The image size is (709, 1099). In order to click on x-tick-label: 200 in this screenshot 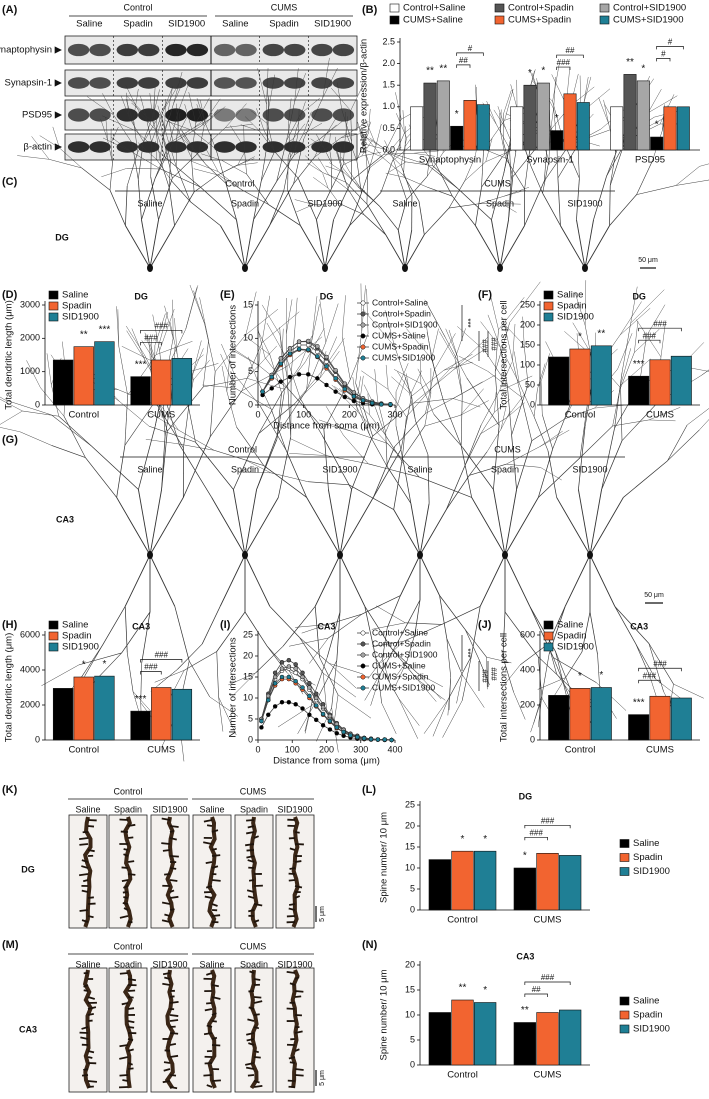, I will do `click(349, 414)`.